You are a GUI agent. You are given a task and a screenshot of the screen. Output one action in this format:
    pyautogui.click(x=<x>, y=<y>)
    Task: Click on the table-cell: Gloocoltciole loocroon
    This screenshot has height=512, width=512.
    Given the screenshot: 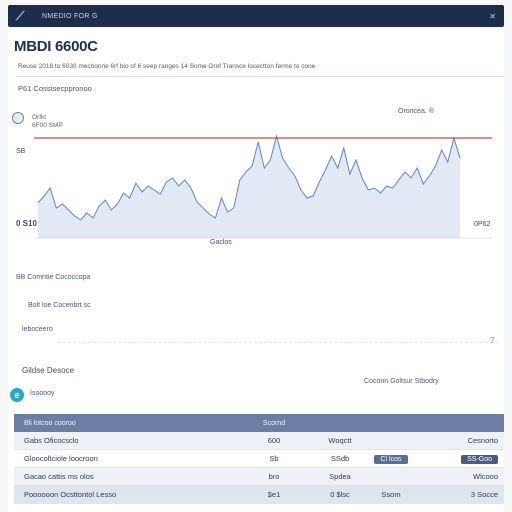 What is the action you would take?
    pyautogui.click(x=61, y=458)
    